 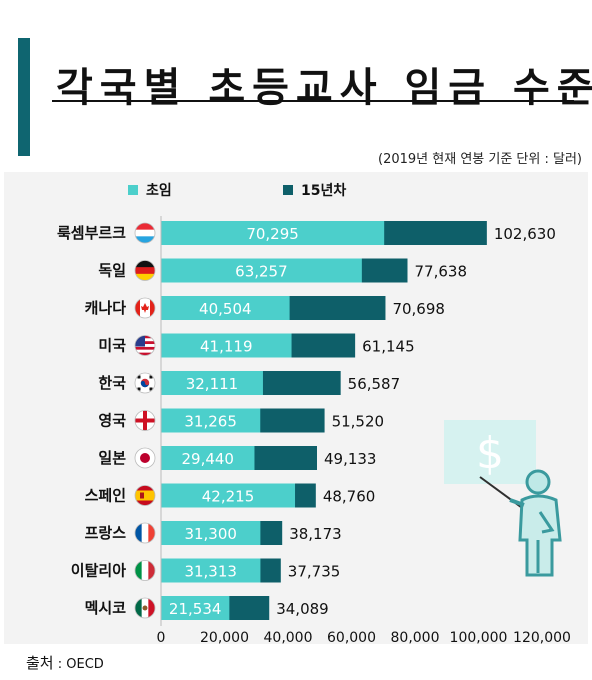 What do you see at coordinates (159, 191) in the screenshot?
I see `legend-label-1: 초임` at bounding box center [159, 191].